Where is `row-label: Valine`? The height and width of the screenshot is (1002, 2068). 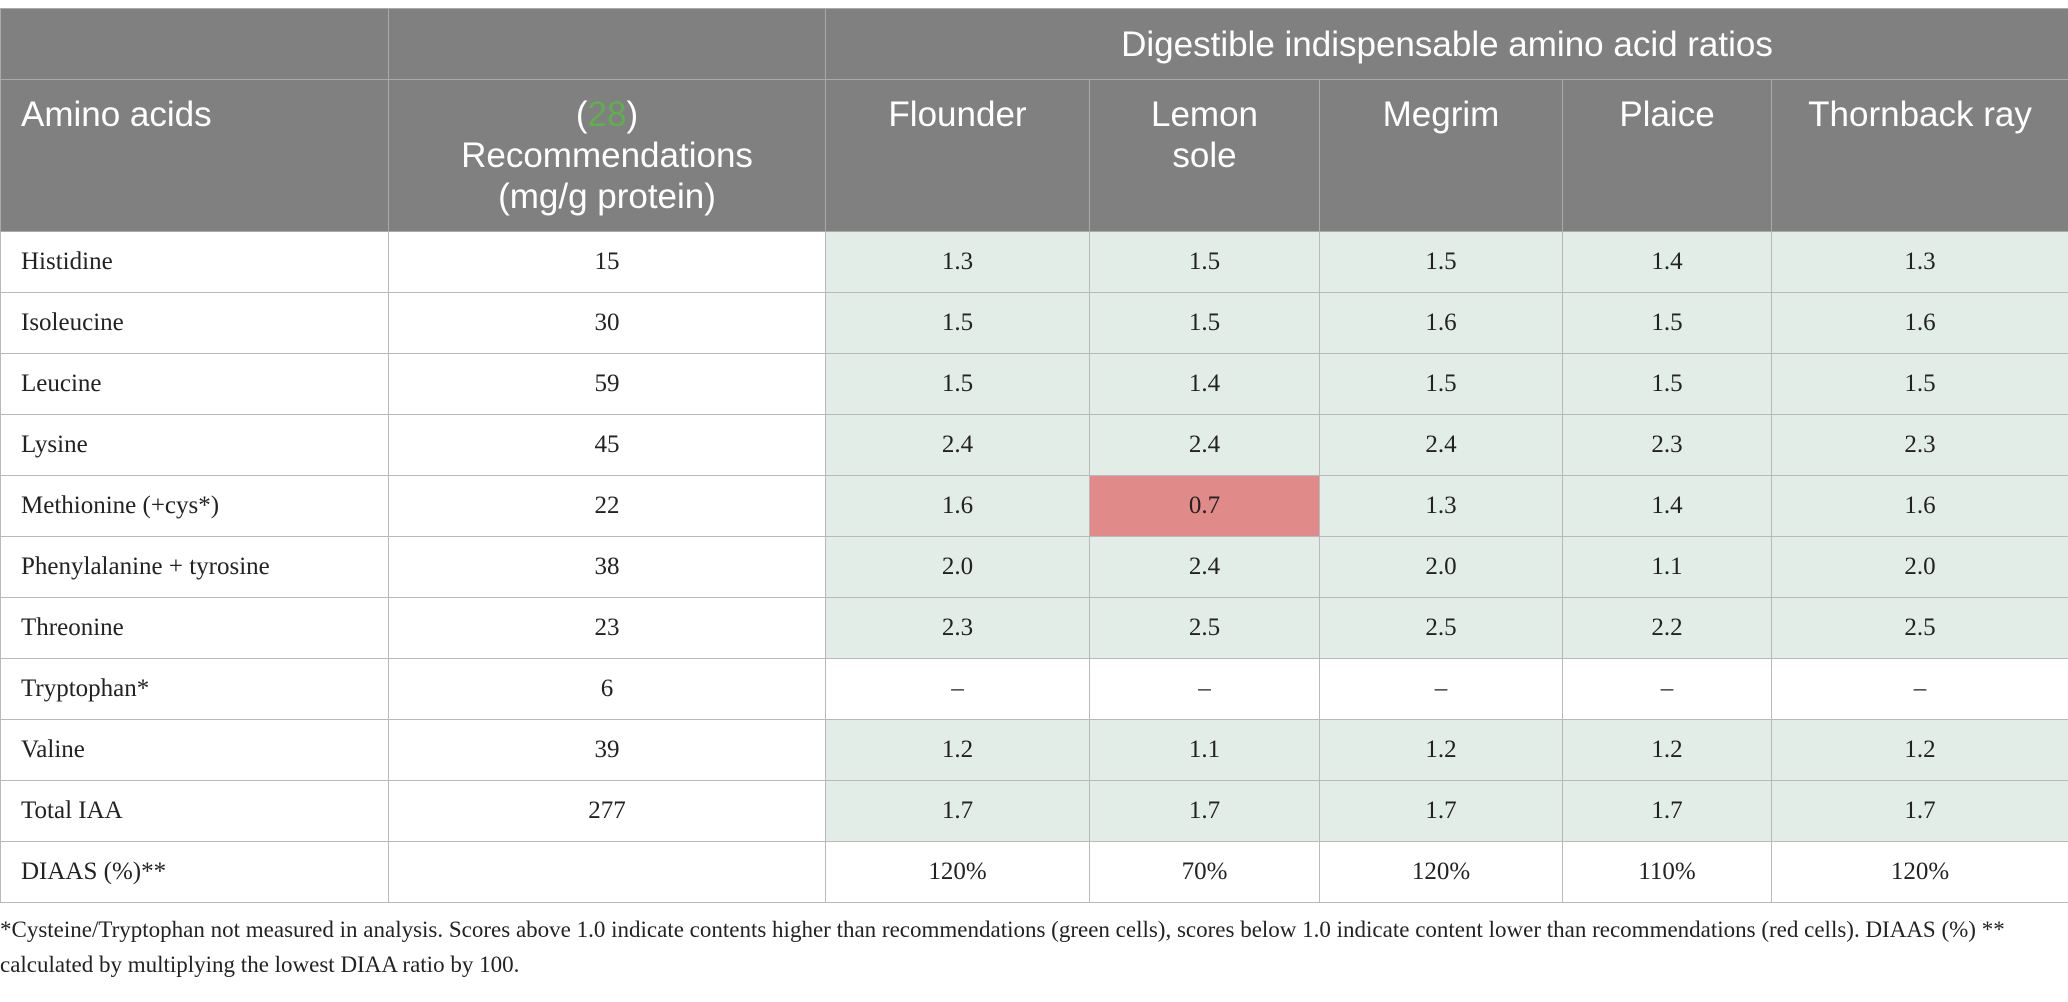 row-label: Valine is located at coordinates (194, 750).